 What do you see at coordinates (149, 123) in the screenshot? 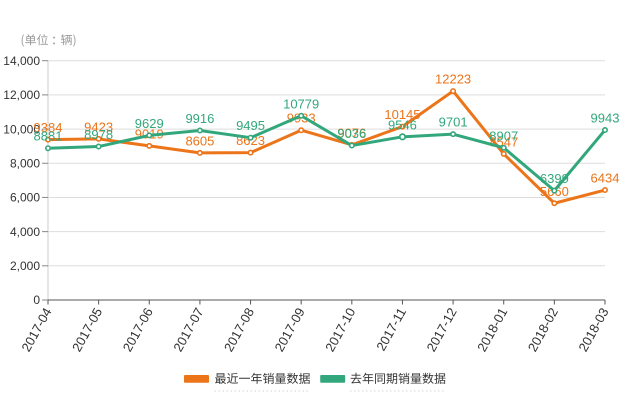
I see `svg-text: 9629` at bounding box center [149, 123].